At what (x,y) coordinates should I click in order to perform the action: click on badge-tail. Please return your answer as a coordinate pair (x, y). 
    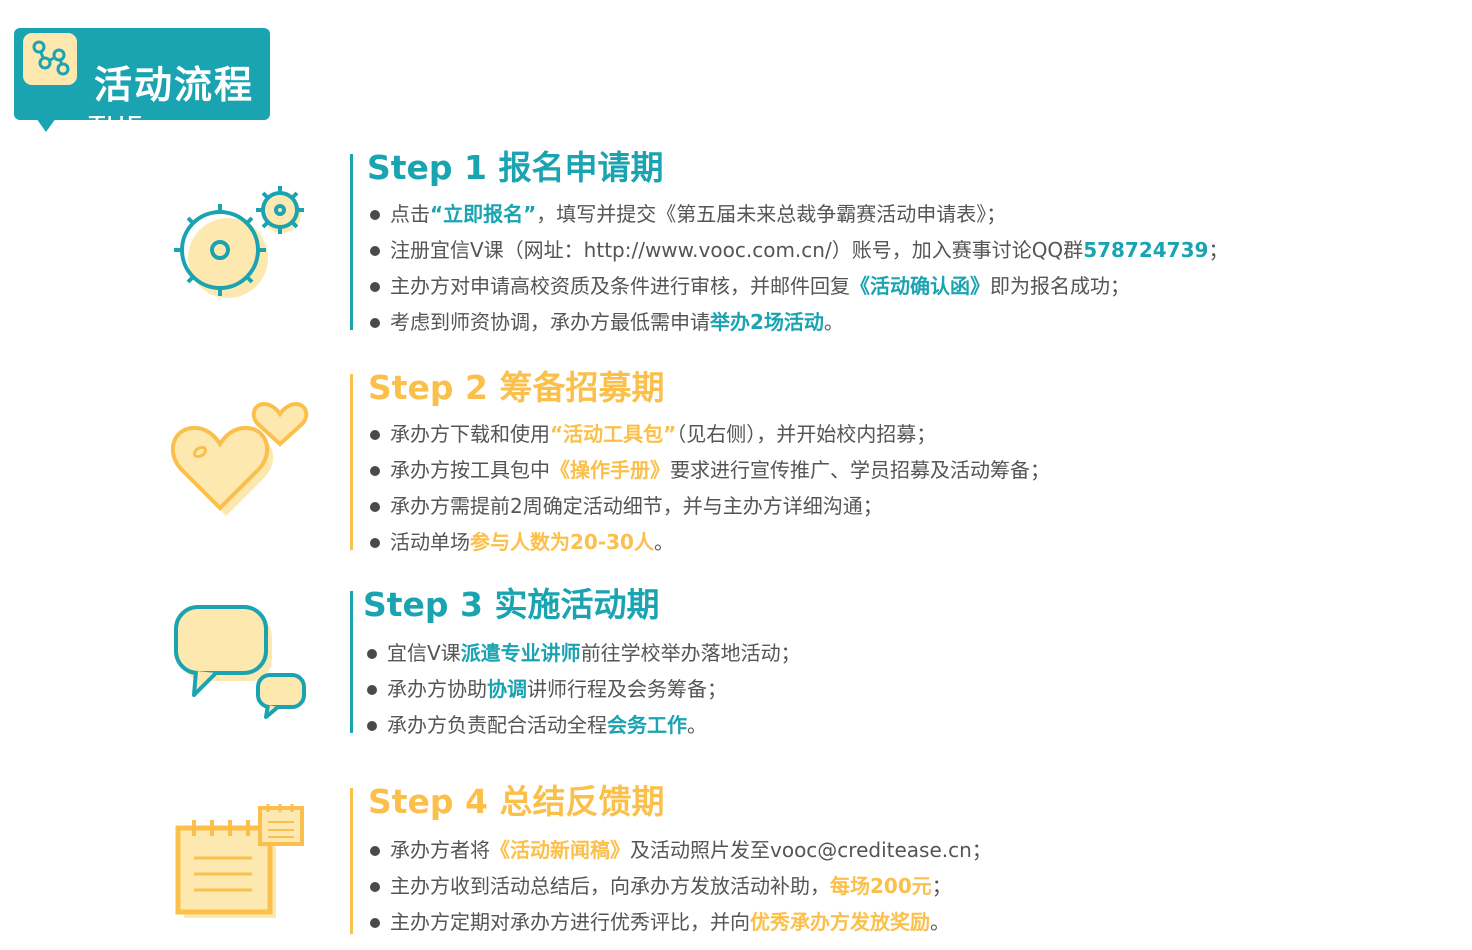
    Looking at the image, I should click on (46, 125).